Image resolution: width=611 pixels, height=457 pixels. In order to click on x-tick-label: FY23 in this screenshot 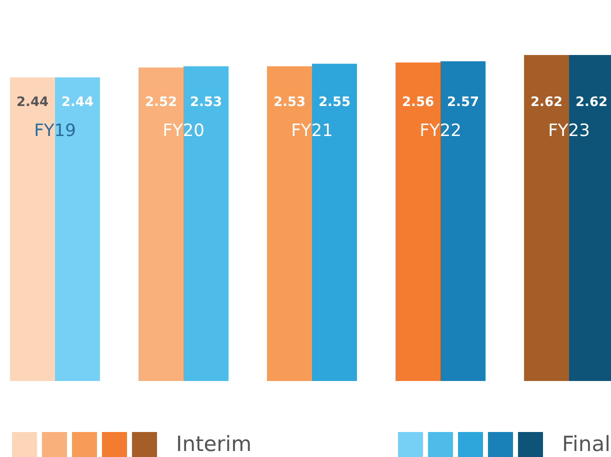, I will do `click(569, 131)`.